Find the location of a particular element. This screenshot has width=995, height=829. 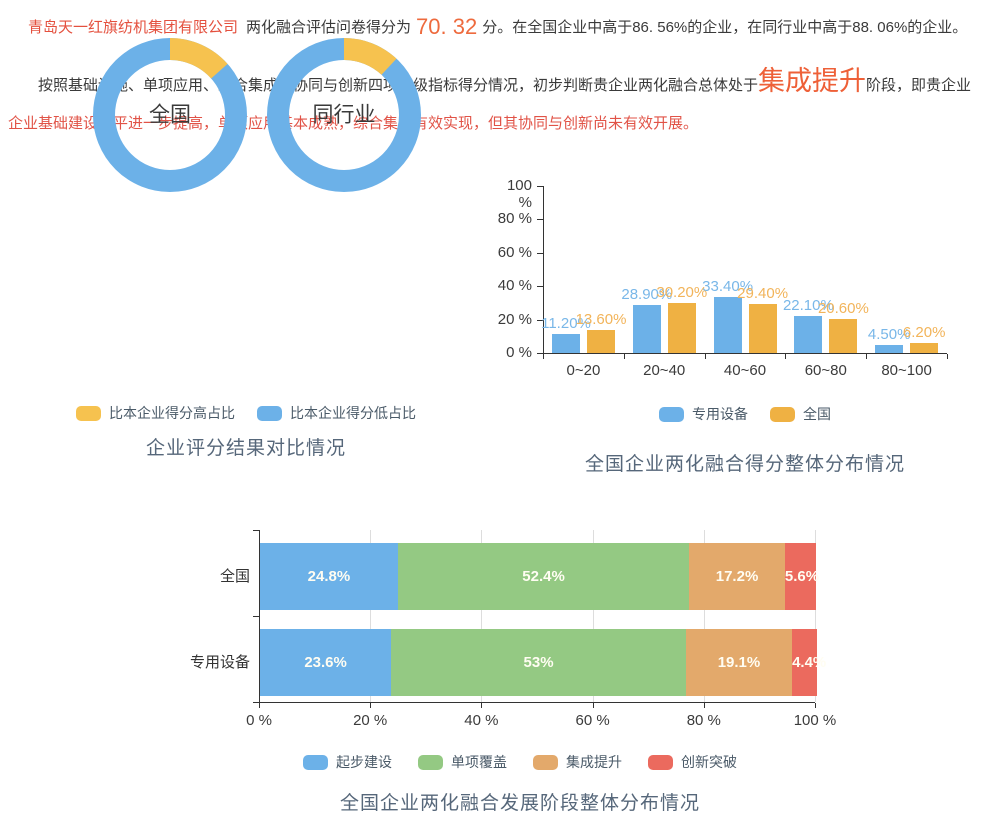

company-name: 青岛天一红旗纺机集团有限公司 is located at coordinates (133, 27).